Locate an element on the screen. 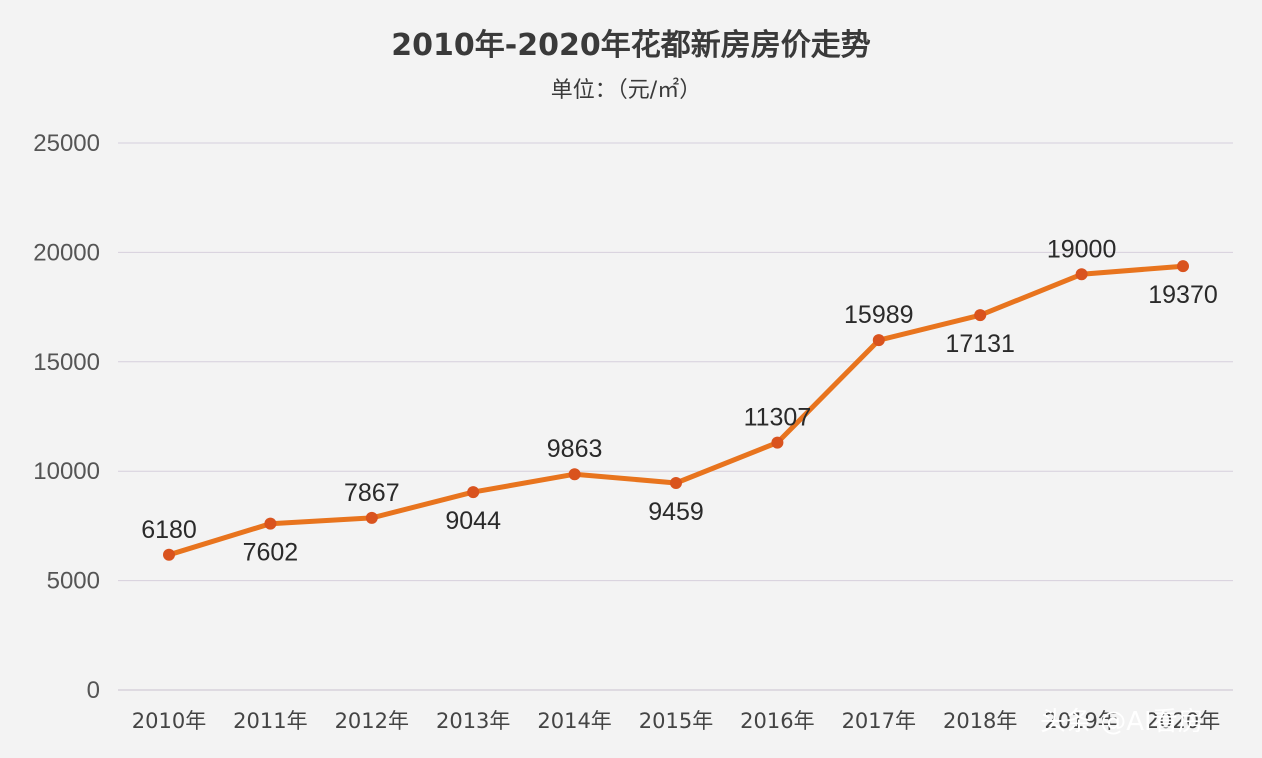 Image resolution: width=1262 pixels, height=758 pixels. data-label: 19000 is located at coordinates (1082, 249).